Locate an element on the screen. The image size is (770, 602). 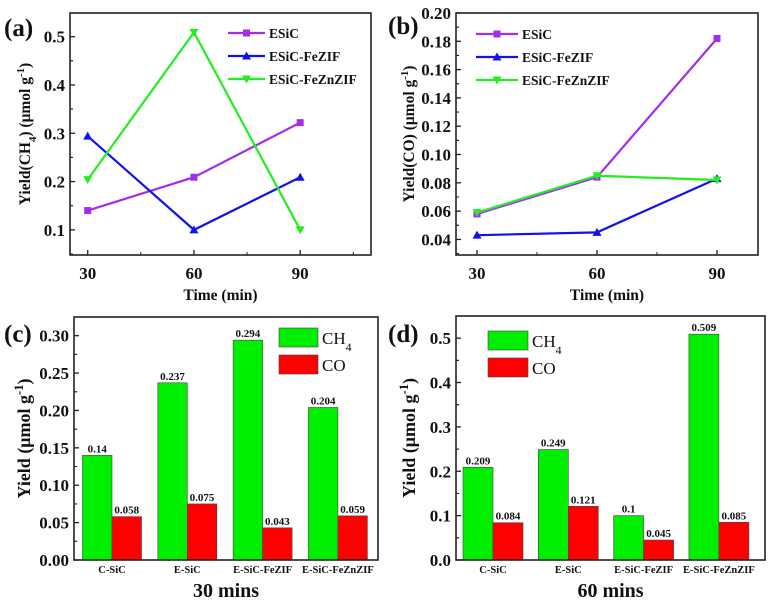
text-part: Yield (μmol g is located at coordinates (24, 447).